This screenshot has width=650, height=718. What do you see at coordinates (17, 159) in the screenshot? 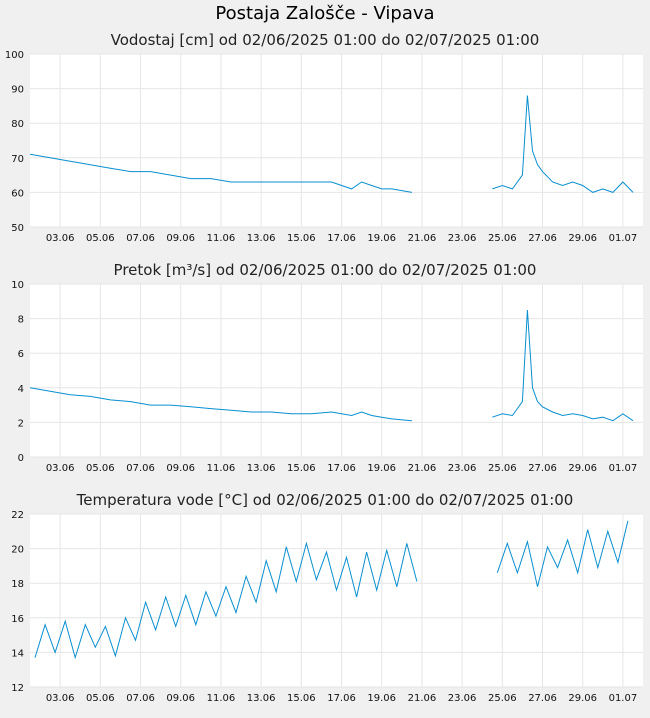
I see `y-tick-label: 70` at bounding box center [17, 159].